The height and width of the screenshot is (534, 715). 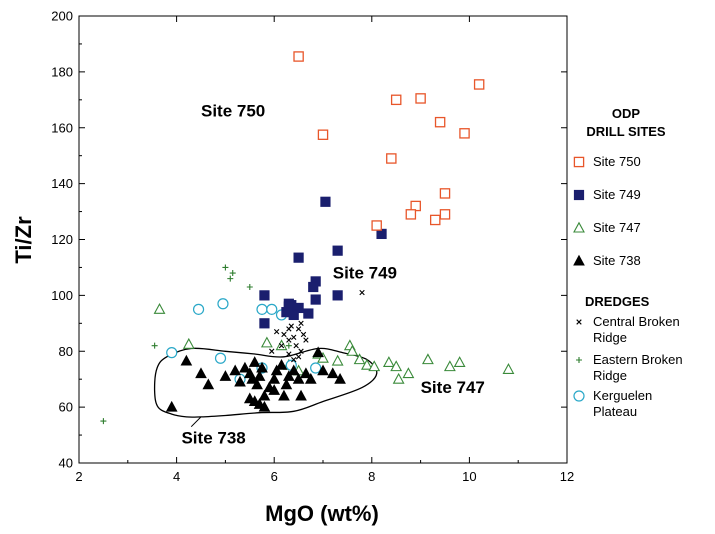 I want to click on y-tick-label: 60, so click(x=66, y=407).